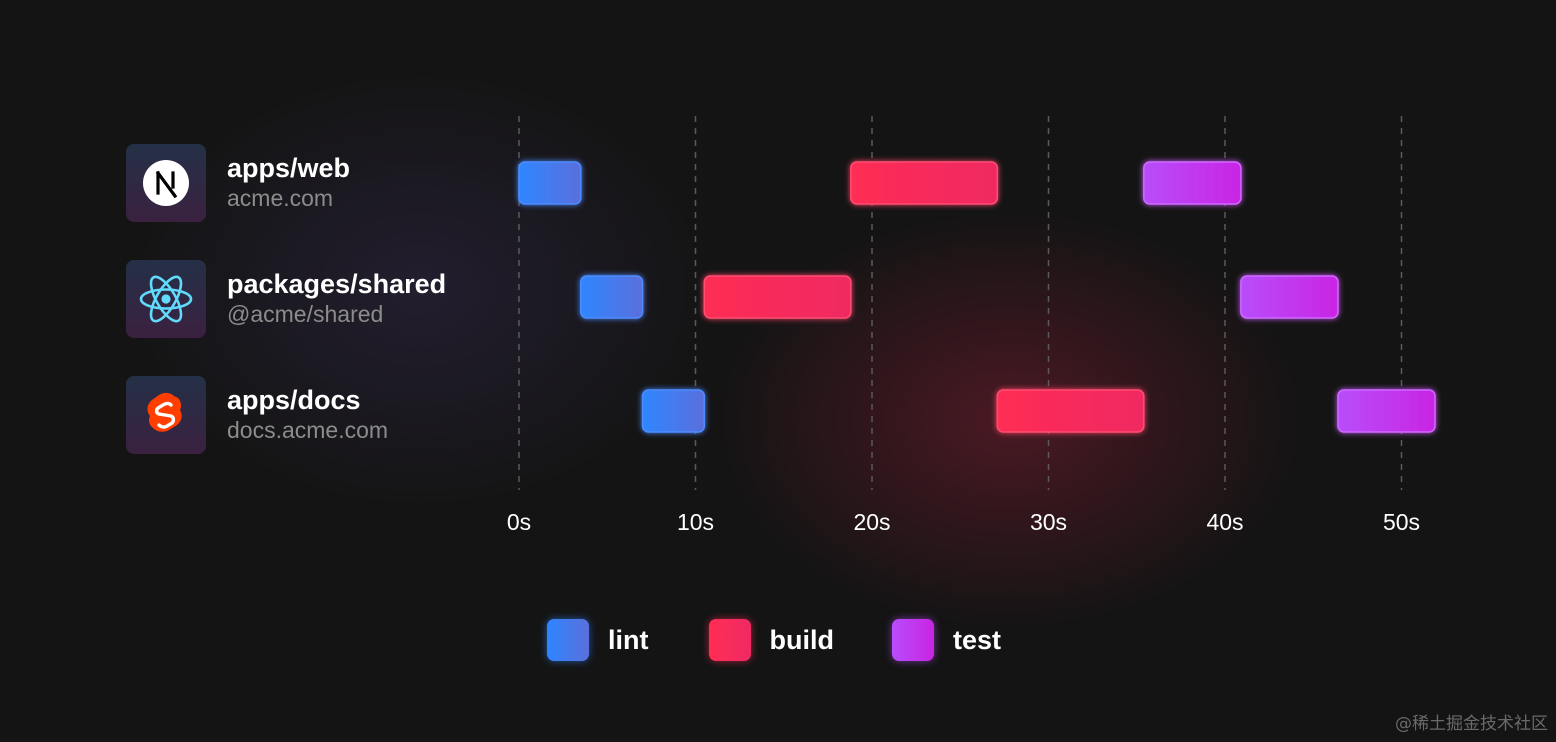 The height and width of the screenshot is (742, 1556). Describe the element at coordinates (308, 430) in the screenshot. I see `project-subtitle: docs.acme.com` at that location.